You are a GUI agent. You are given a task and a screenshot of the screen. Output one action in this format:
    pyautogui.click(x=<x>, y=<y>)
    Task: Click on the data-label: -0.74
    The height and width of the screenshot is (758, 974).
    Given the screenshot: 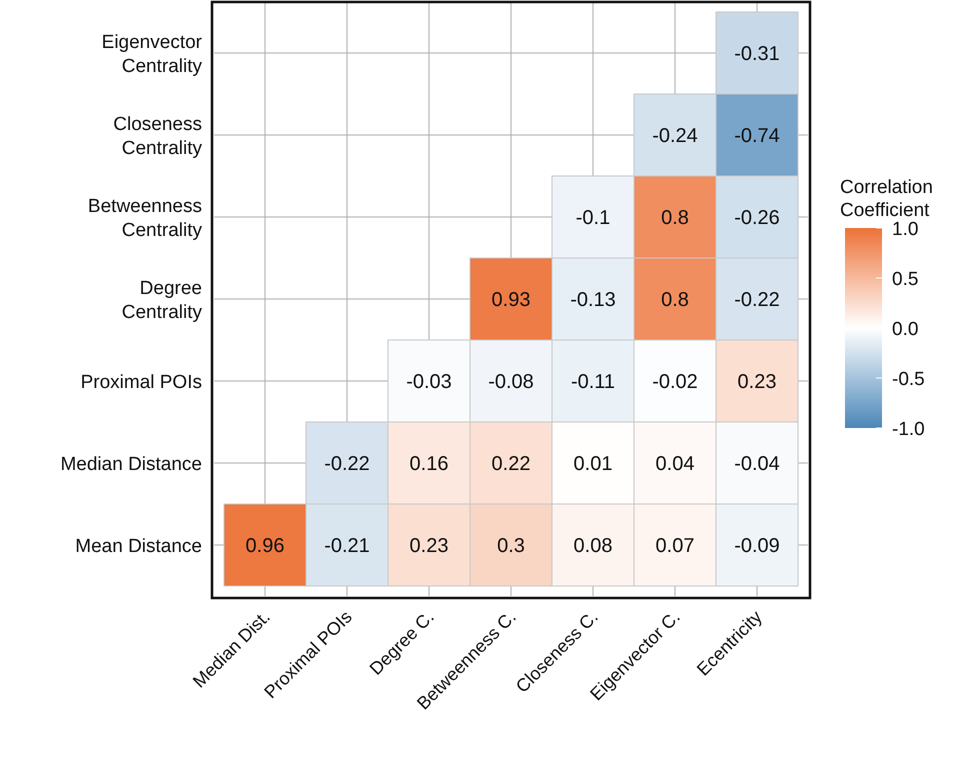 What is the action you would take?
    pyautogui.click(x=757, y=136)
    